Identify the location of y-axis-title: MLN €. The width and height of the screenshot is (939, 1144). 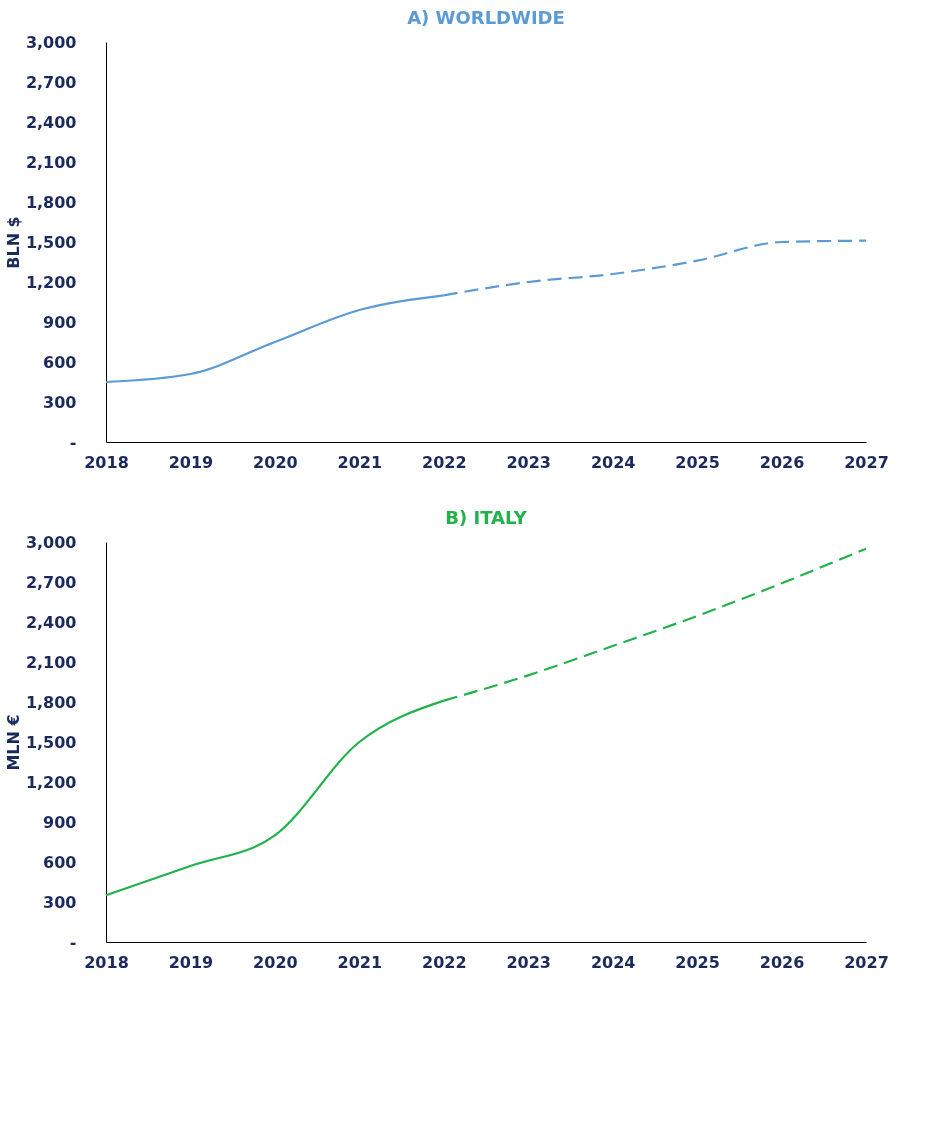
(13, 742).